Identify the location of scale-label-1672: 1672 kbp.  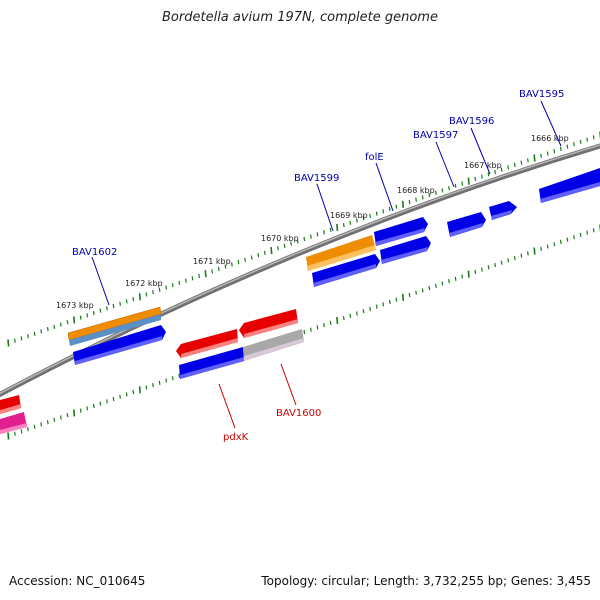
(144, 283).